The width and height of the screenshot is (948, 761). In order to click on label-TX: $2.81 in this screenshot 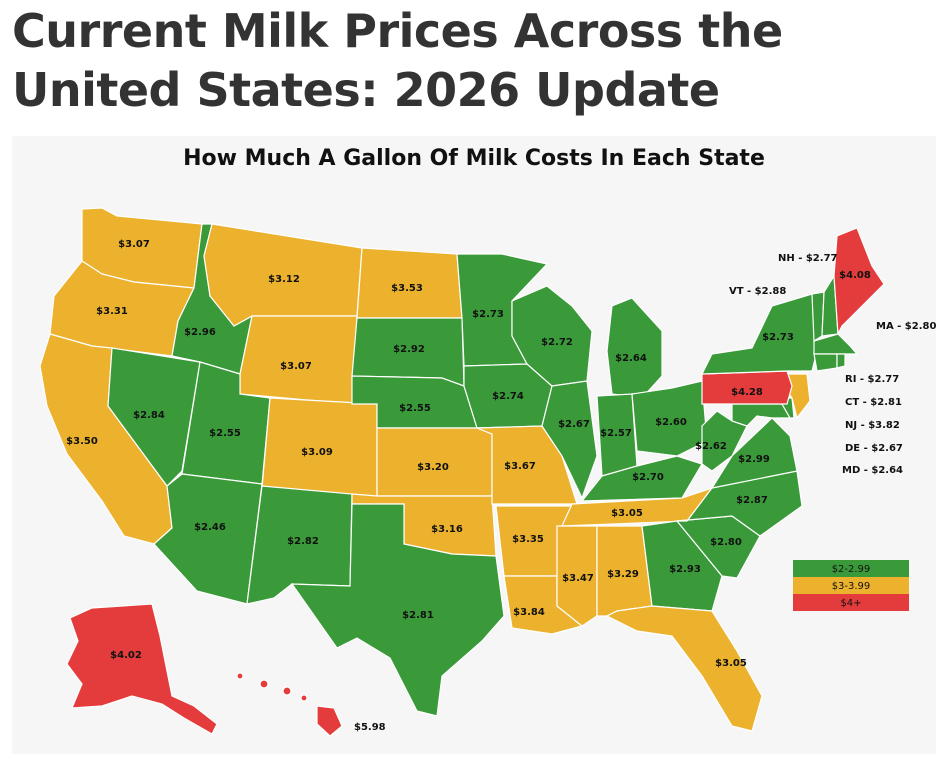, I will do `click(418, 615)`.